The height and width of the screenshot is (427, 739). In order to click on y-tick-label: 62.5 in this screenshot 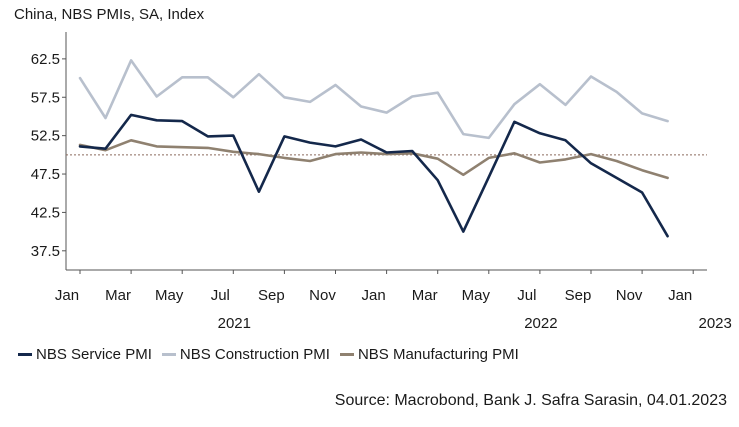, I will do `click(45, 59)`.